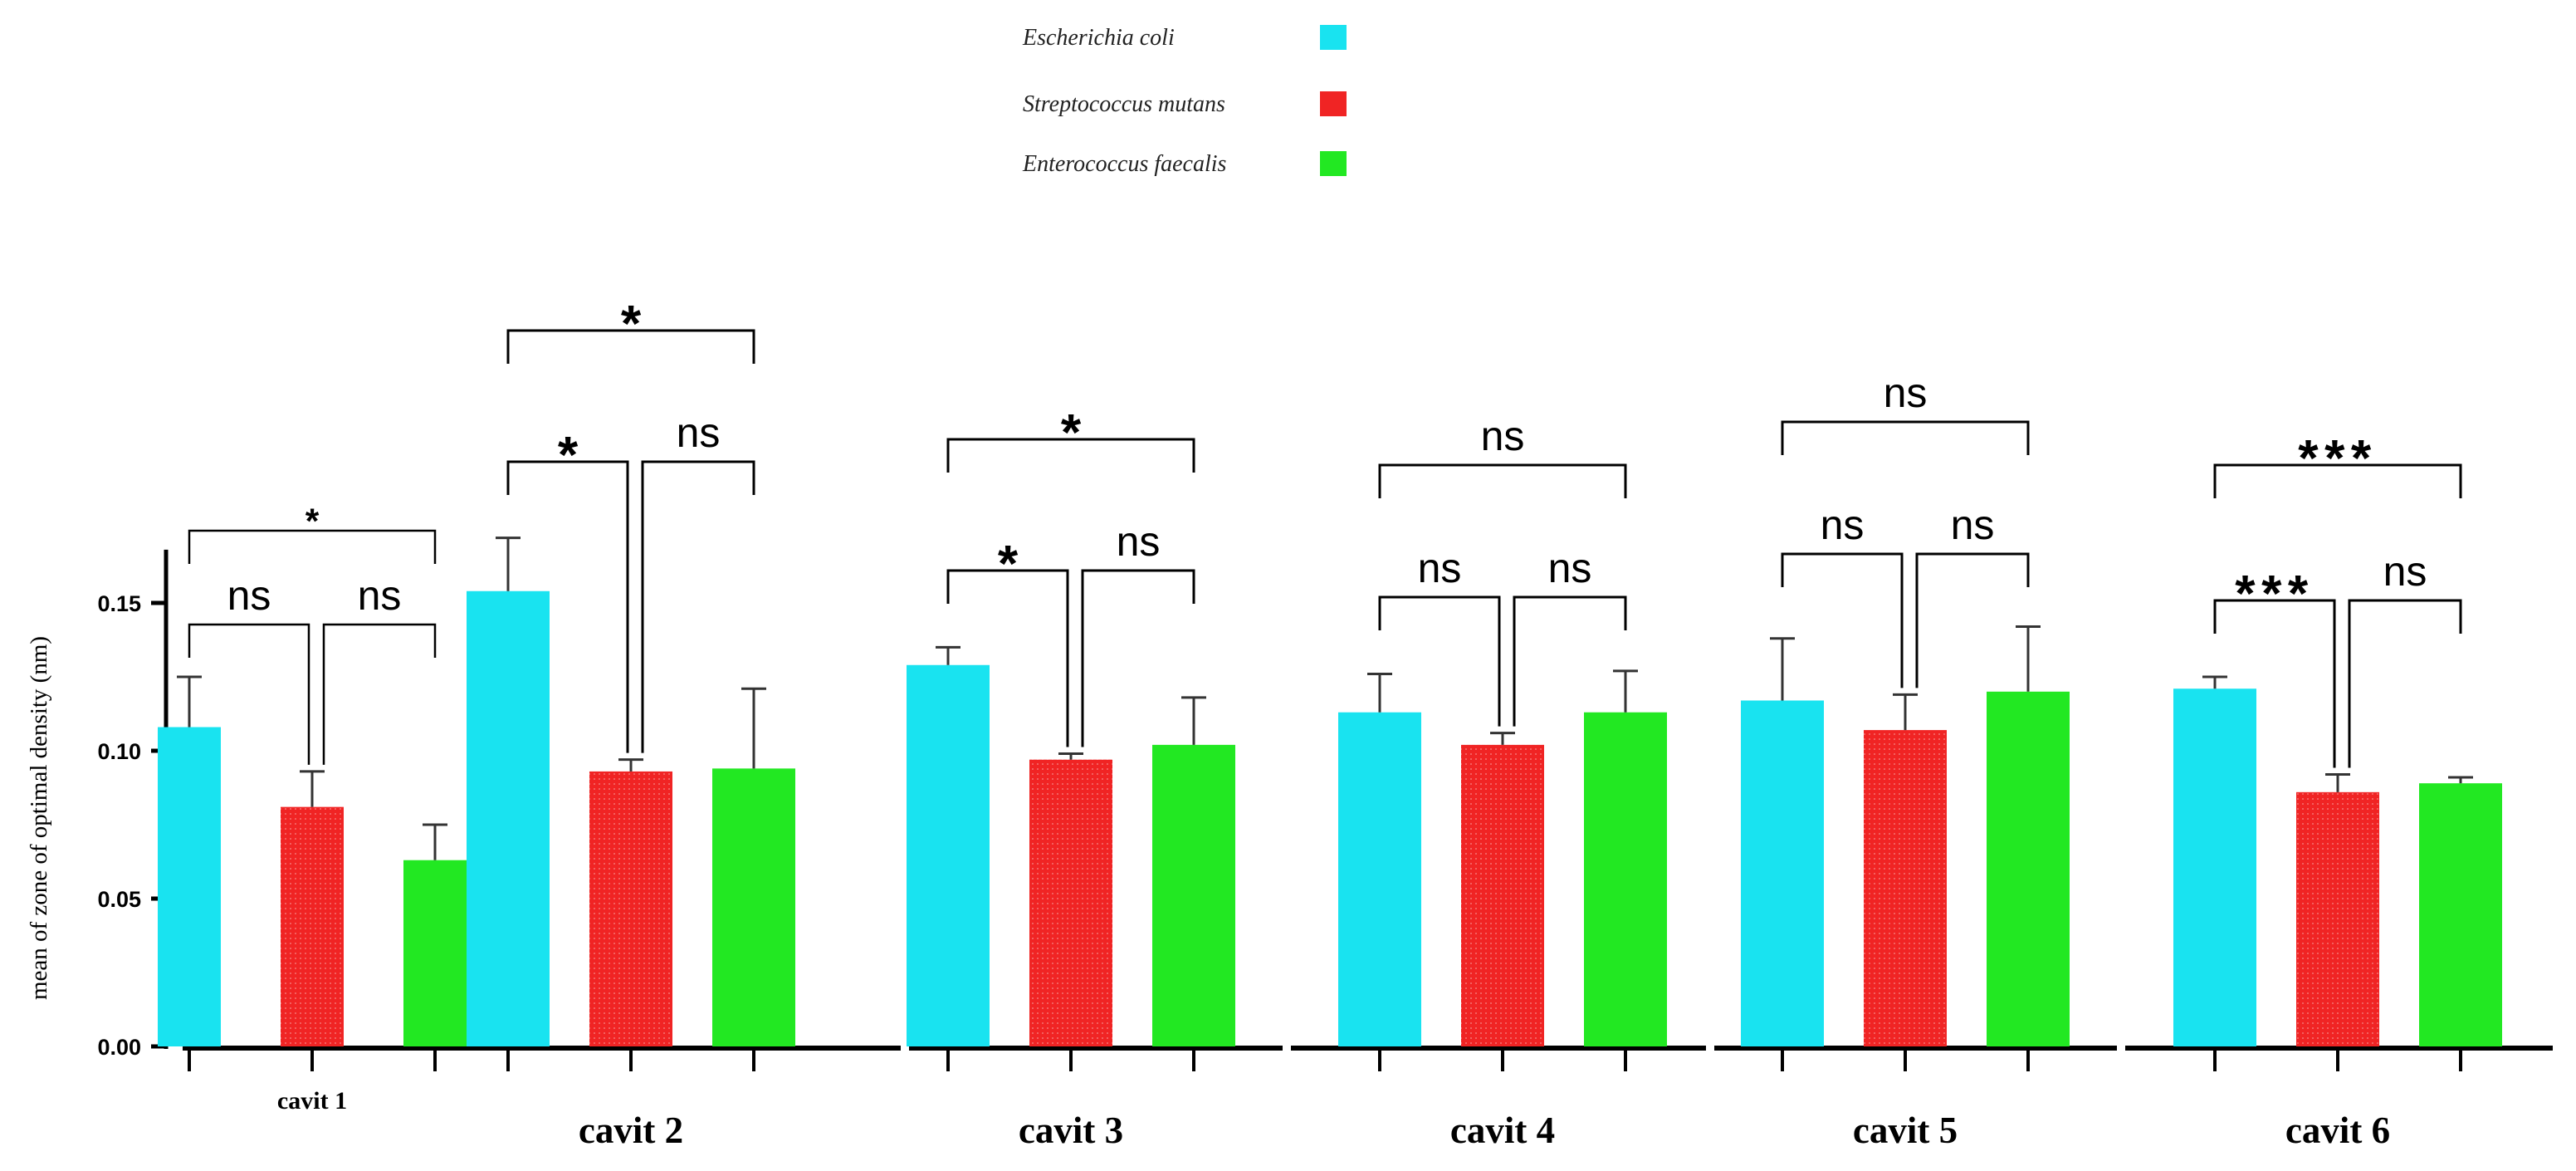  Describe the element at coordinates (1502, 1130) in the screenshot. I see `group-label: cavit 4` at that location.